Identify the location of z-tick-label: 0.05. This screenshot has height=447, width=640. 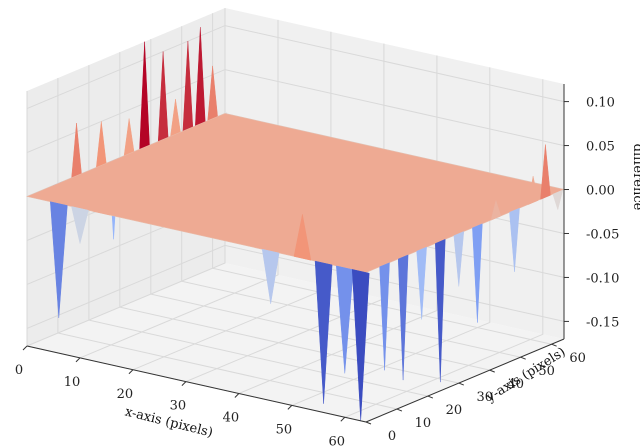
(600, 147).